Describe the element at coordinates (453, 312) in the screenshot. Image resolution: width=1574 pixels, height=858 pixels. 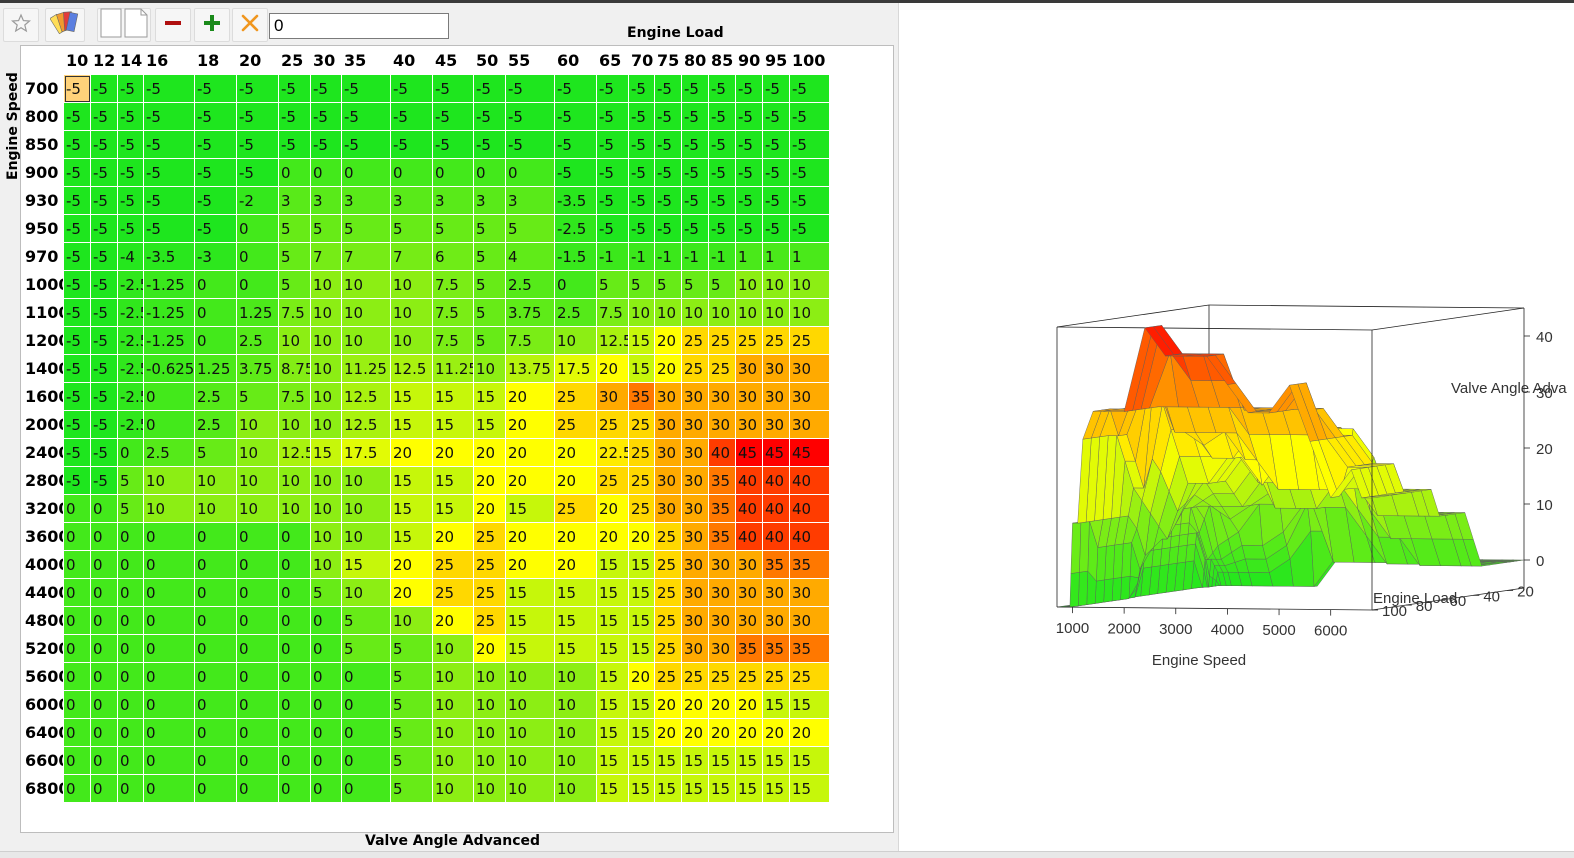
I see `table-cell: 7.5` at that location.